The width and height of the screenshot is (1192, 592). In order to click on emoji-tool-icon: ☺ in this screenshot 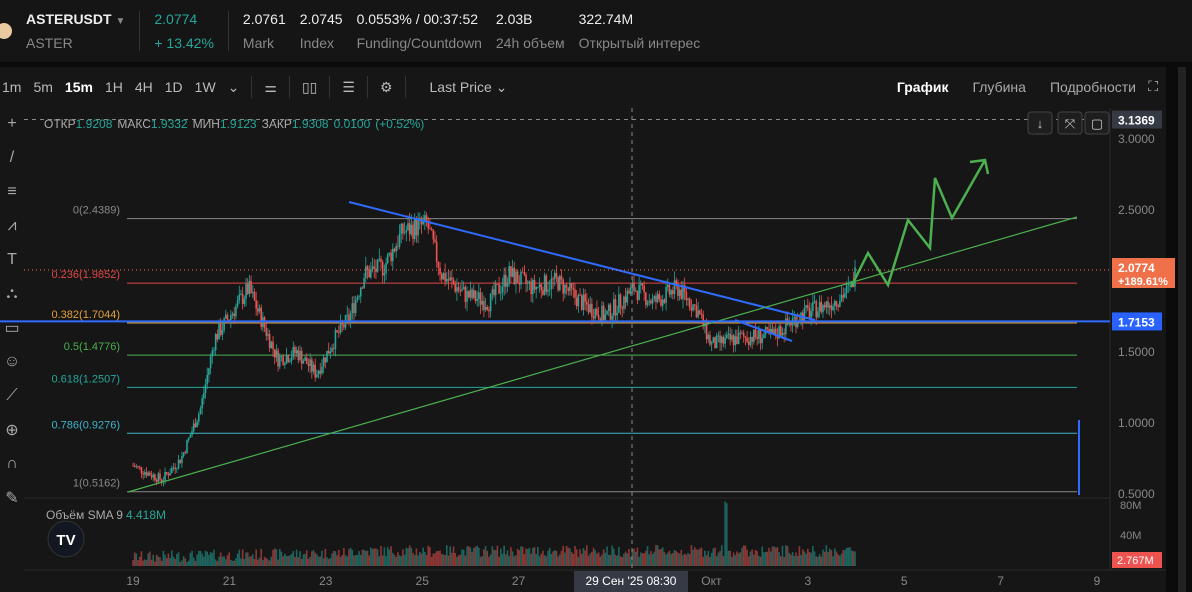, I will do `click(12, 361)`.